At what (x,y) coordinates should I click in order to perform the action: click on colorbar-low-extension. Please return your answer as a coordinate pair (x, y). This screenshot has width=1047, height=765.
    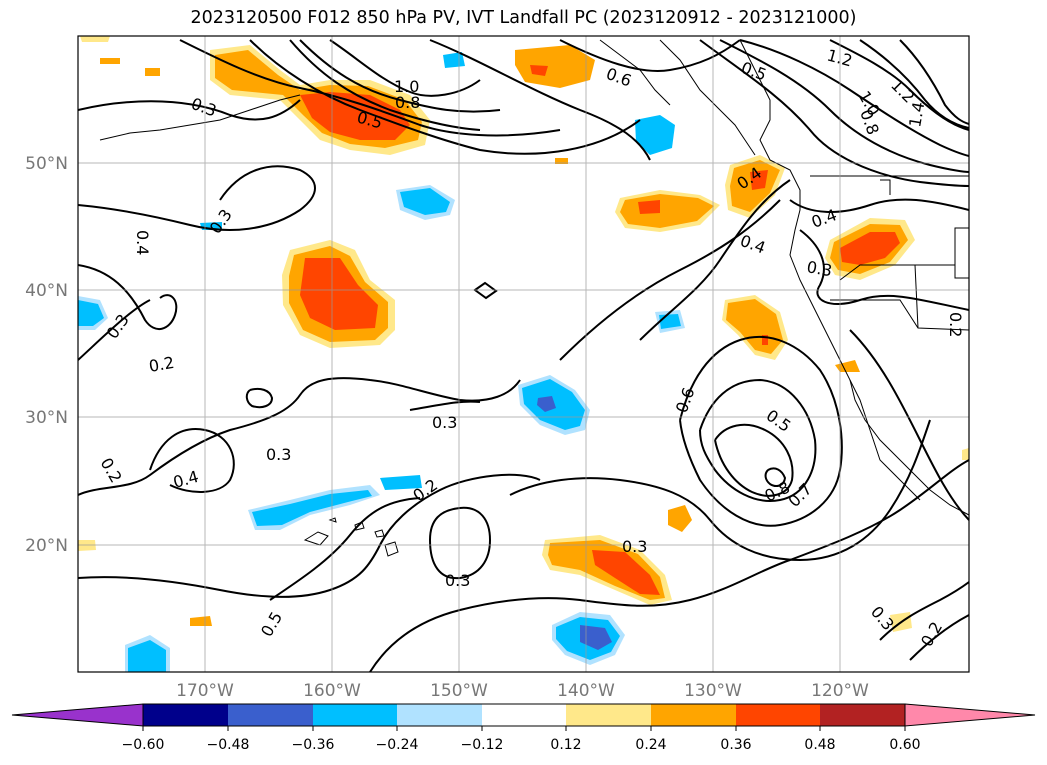
    Looking at the image, I should click on (77, 715).